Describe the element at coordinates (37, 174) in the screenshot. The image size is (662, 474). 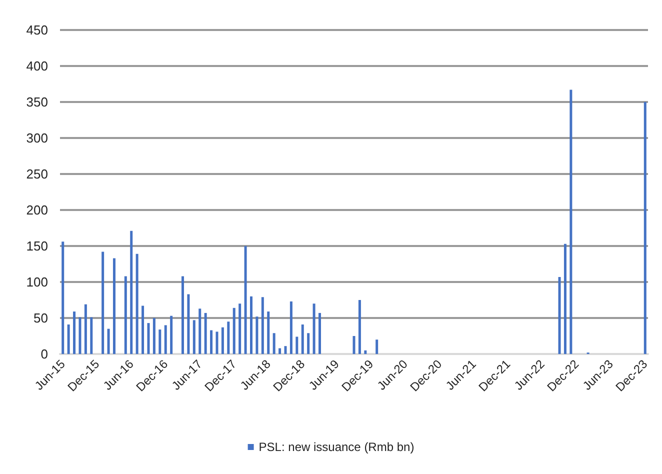
I see `y-tick-label: 250` at that location.